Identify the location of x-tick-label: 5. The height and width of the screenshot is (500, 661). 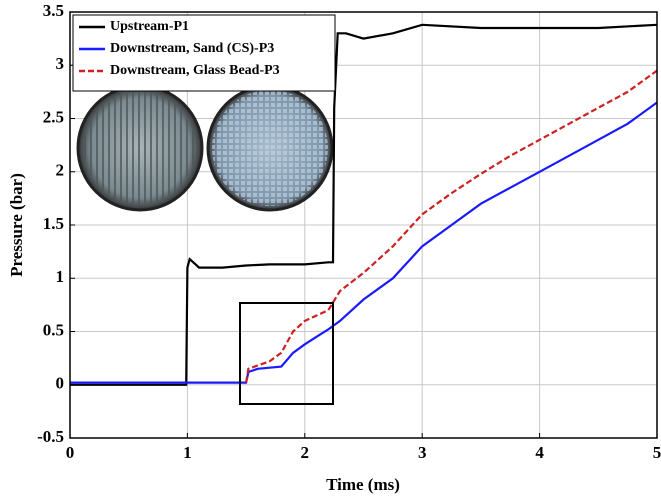
(657, 452).